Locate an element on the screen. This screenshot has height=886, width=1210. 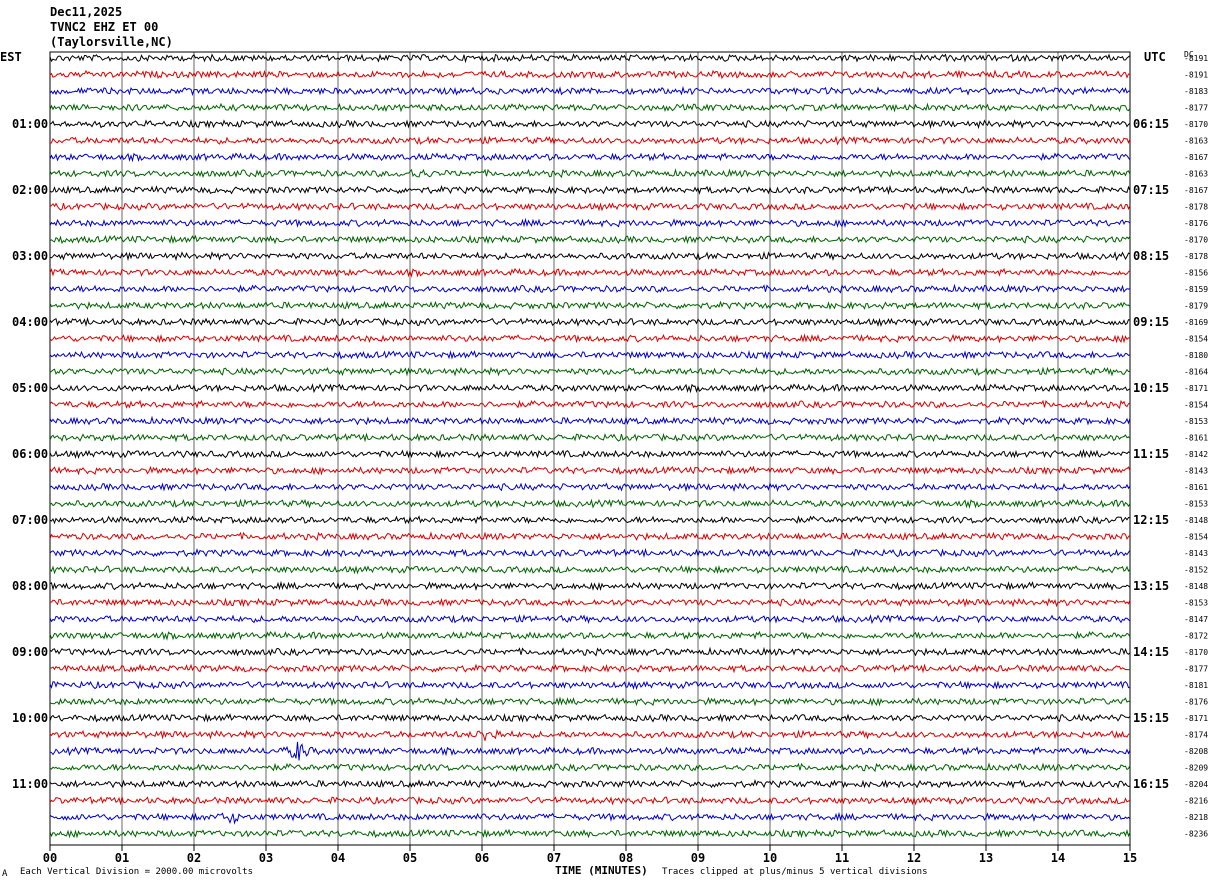
utc-hour-label: 09:15 is located at coordinates (1151, 322).